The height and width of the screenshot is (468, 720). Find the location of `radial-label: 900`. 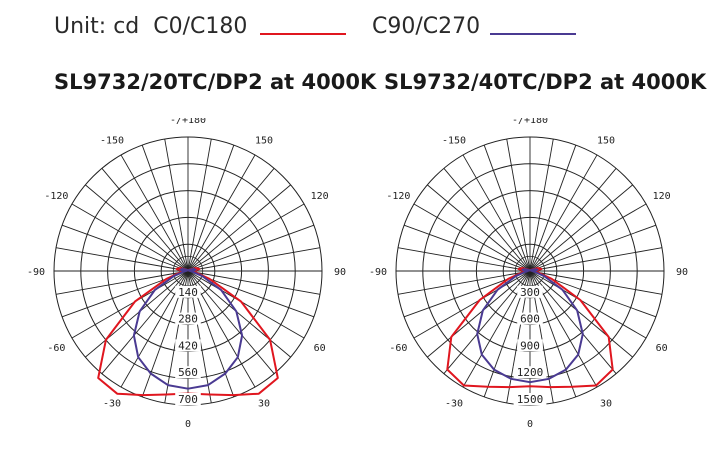

radial-label: 900 is located at coordinates (530, 345).